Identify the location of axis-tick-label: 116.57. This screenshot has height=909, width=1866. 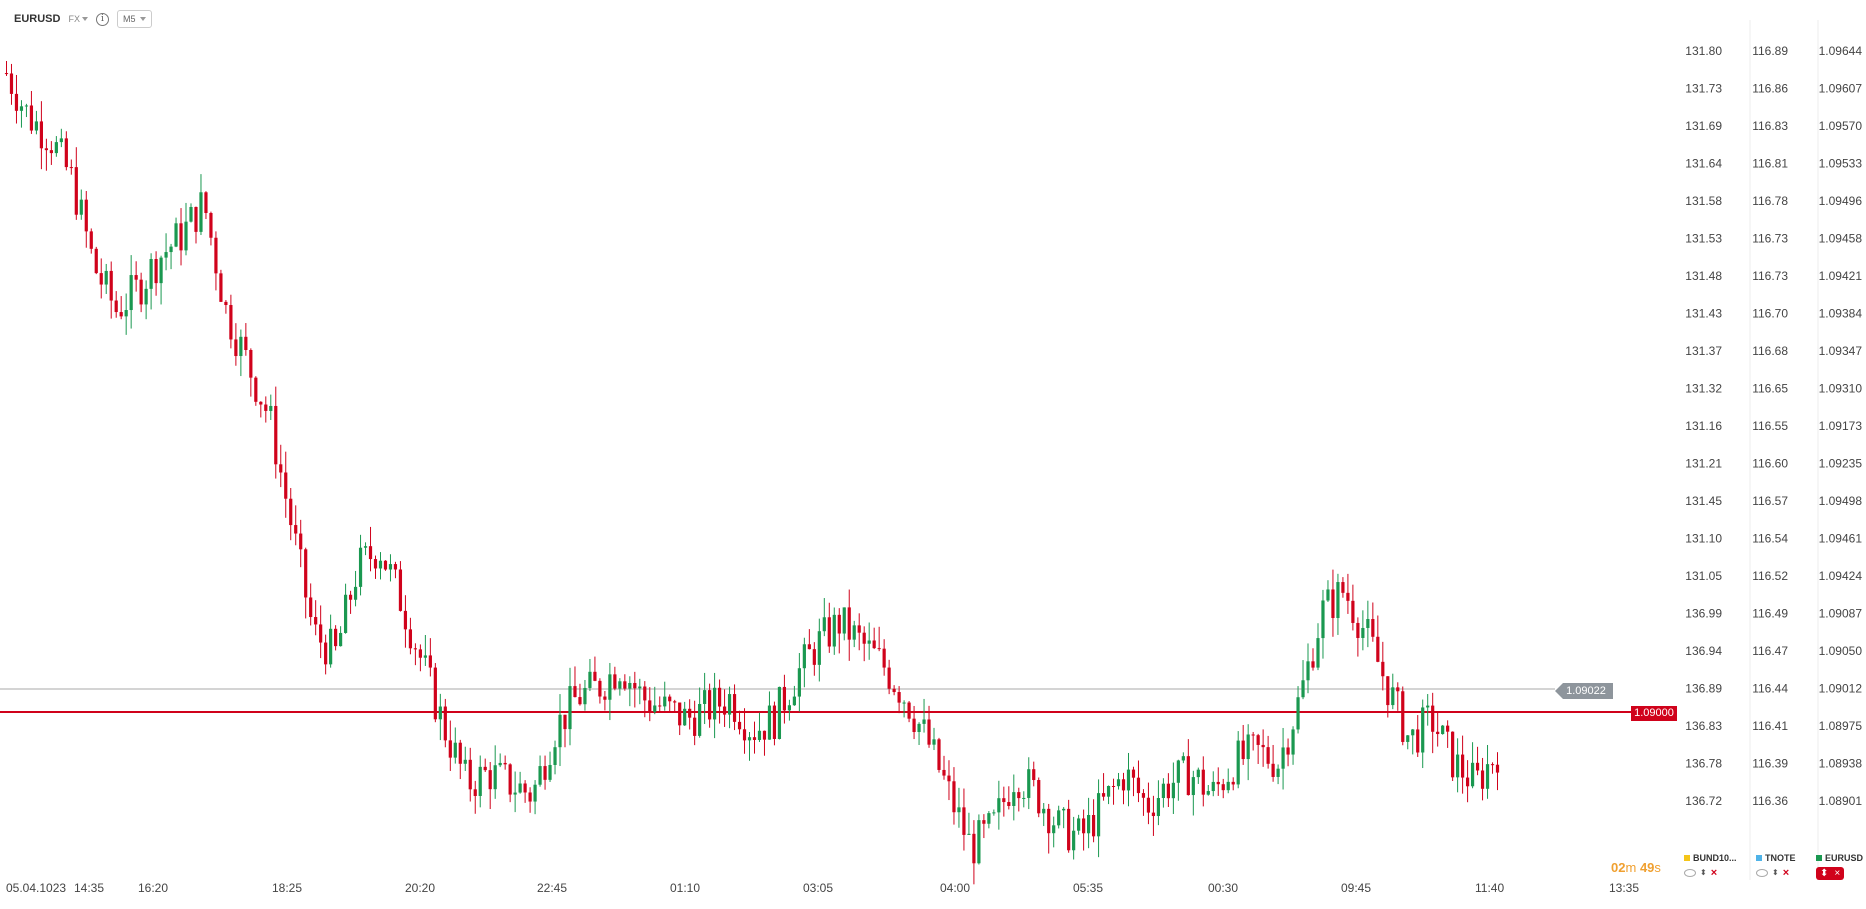
(1770, 501).